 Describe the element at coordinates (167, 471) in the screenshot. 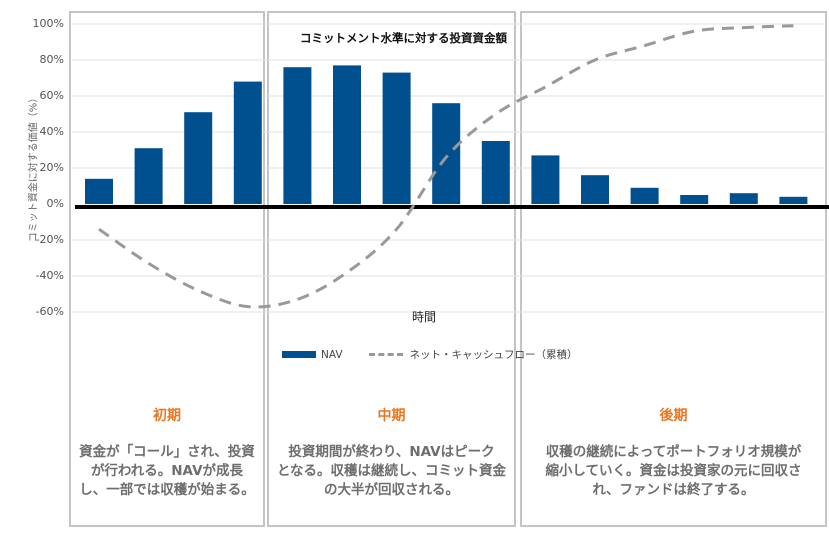

I see `phase-description: 資金が「コール」され、投資 が行われる。NAVが成長 し、一部では収穫が始まる。` at that location.